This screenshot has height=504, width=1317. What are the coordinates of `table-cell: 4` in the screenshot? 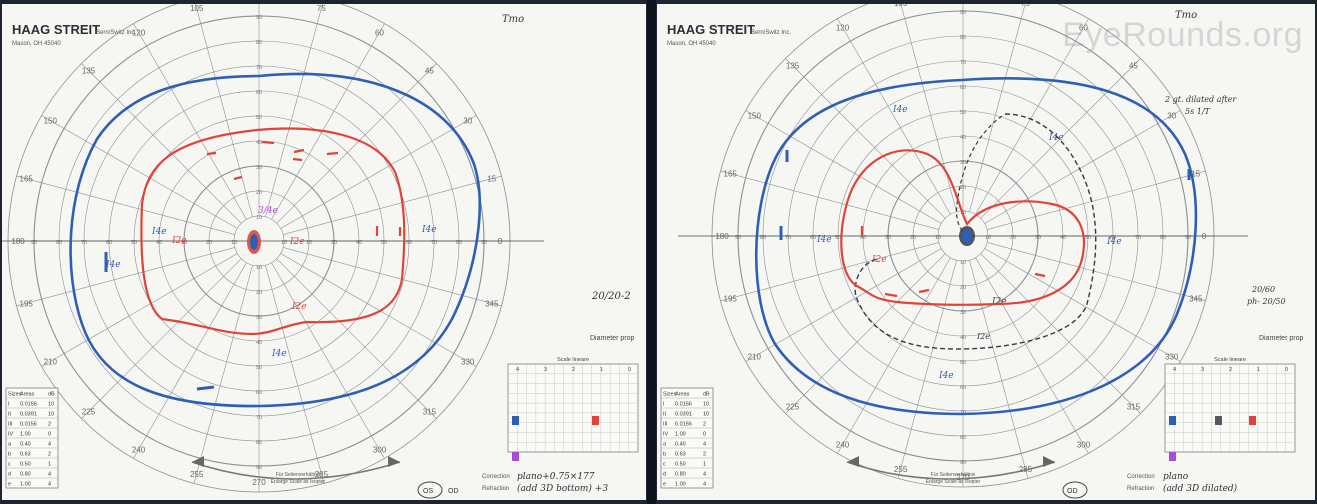 It's located at (704, 485).